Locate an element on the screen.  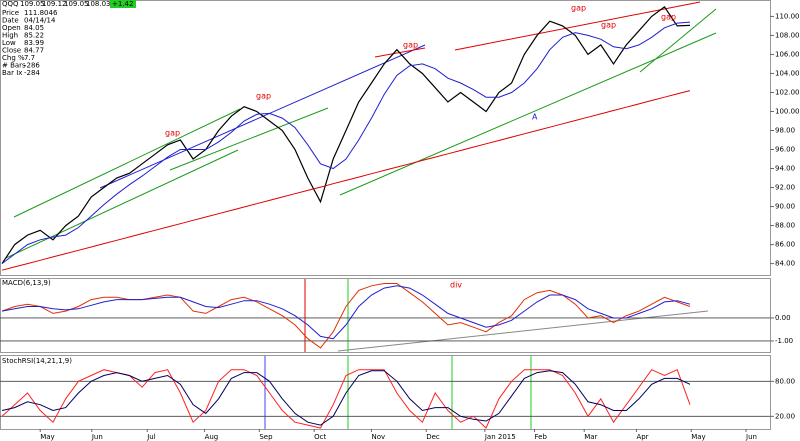
info-value: 7.7 is located at coordinates (29, 58).